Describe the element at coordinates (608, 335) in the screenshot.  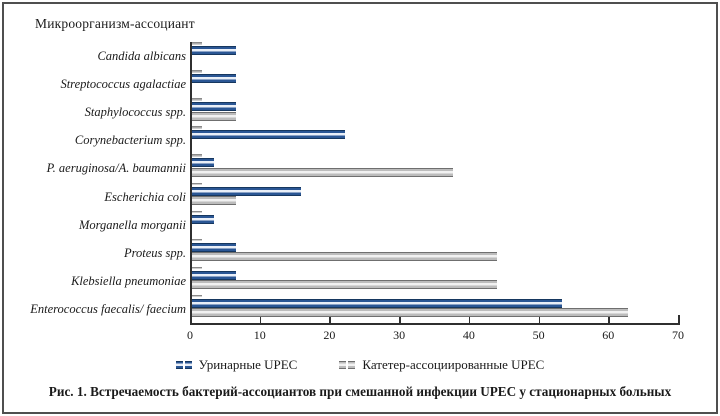
I see `x-axis-tick-label: 60` at that location.